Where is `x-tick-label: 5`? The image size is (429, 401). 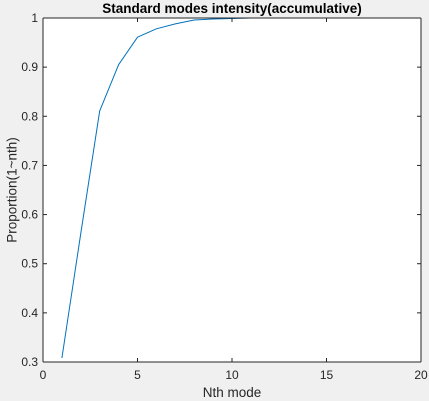 x-tick-label: 5 is located at coordinates (137, 375).